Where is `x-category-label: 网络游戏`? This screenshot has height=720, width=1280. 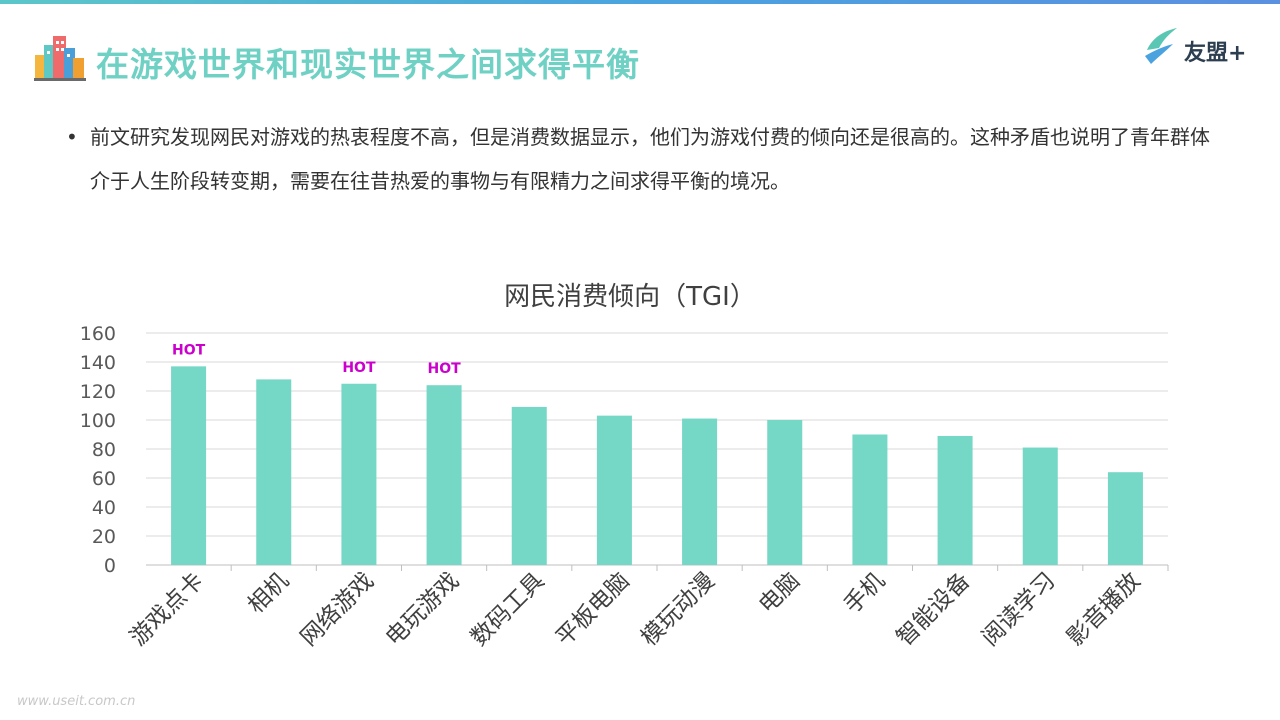 x-category-label: 网络游戏 is located at coordinates (337, 609).